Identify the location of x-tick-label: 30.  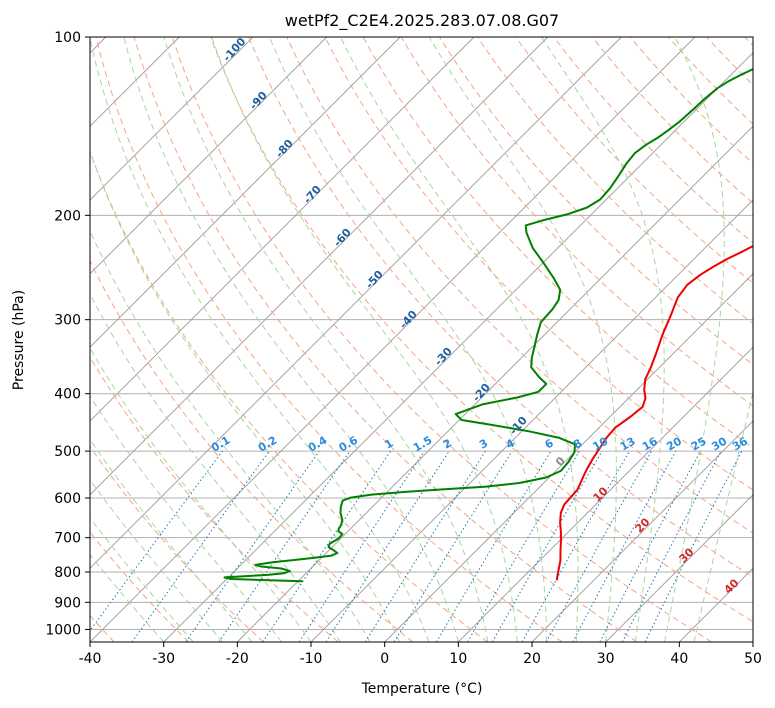
(606, 659).